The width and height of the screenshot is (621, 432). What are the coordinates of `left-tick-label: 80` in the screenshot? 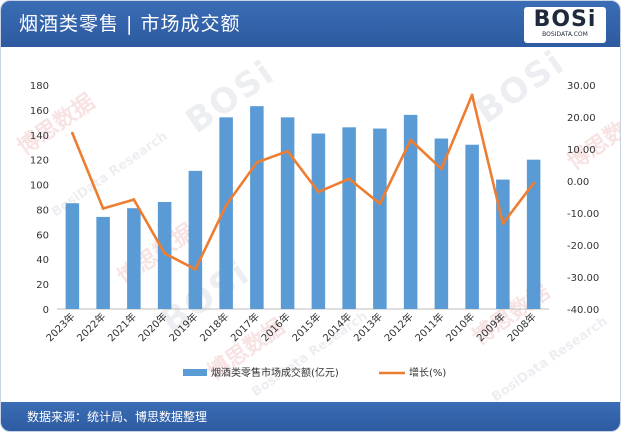 It's located at (42, 210).